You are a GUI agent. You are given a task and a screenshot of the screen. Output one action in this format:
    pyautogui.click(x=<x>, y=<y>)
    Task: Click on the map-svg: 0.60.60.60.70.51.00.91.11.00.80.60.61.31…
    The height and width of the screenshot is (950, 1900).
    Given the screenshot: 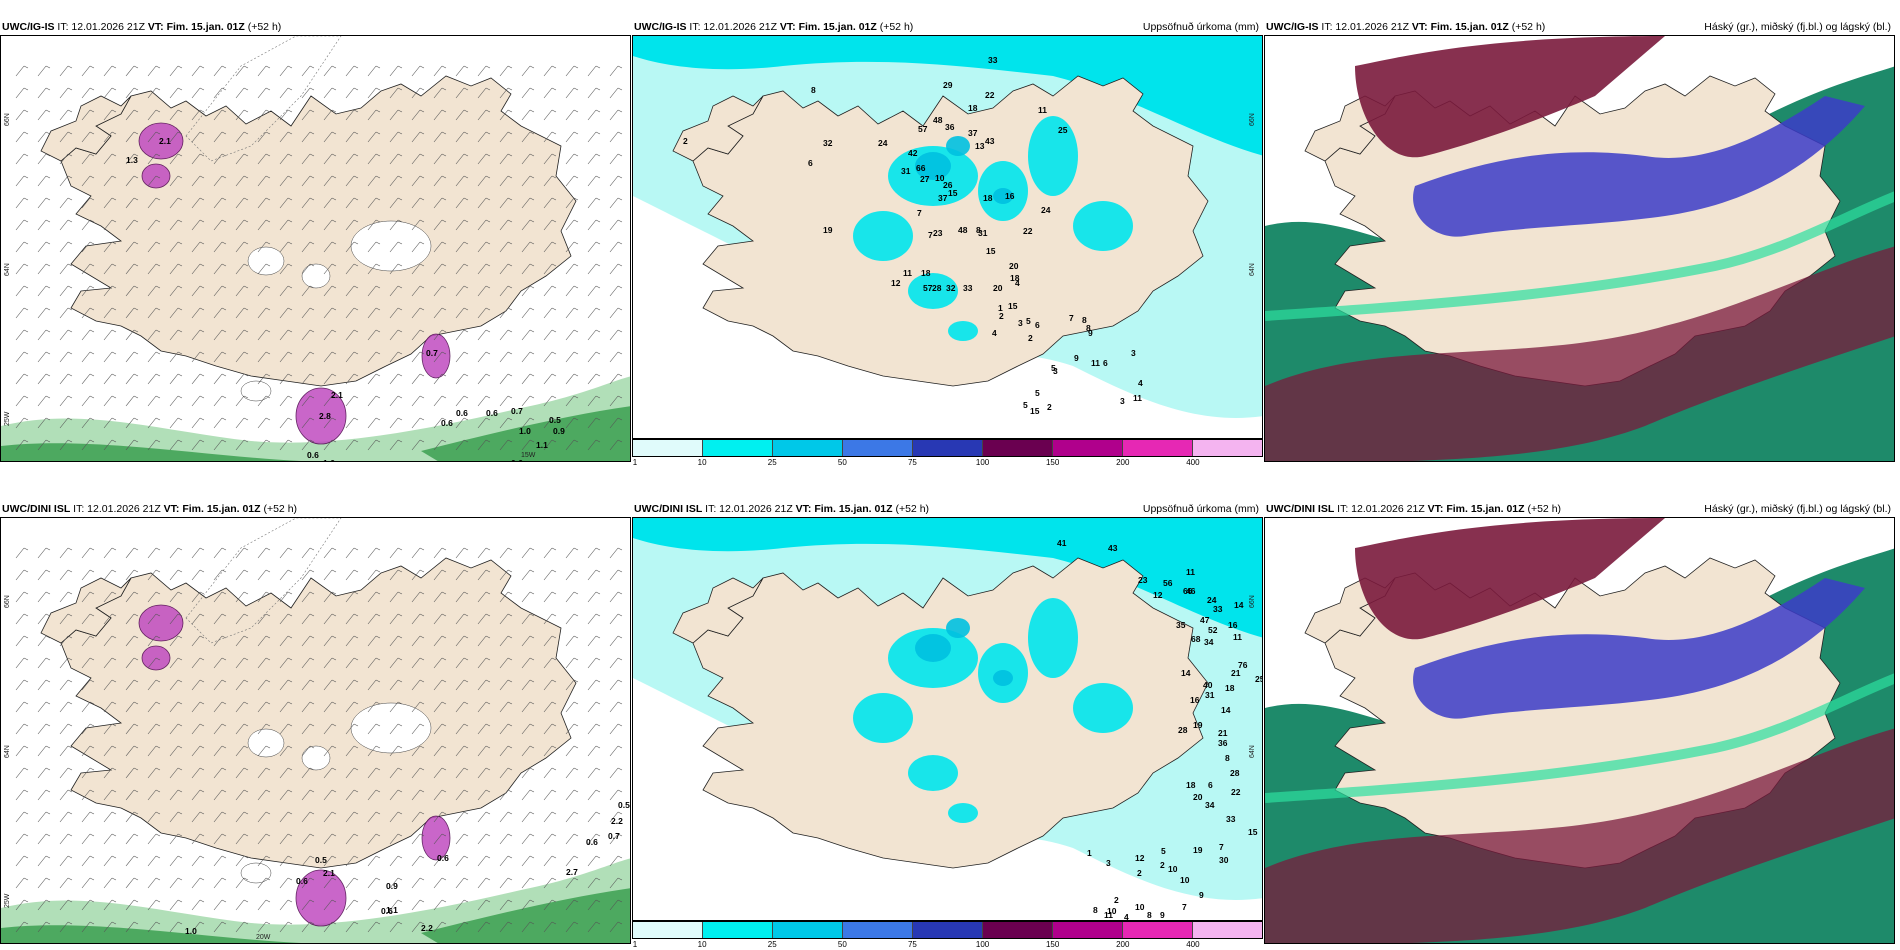 What is the action you would take?
    pyautogui.click(x=315, y=248)
    